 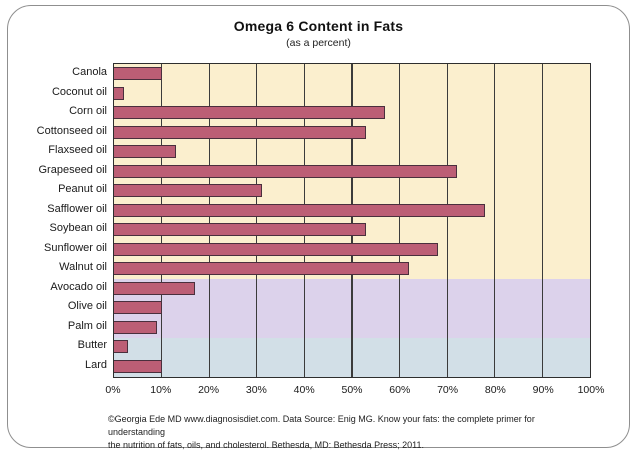 I want to click on y-axis-label-grapeseed-oil: Grapeseed oil, so click(x=73, y=169).